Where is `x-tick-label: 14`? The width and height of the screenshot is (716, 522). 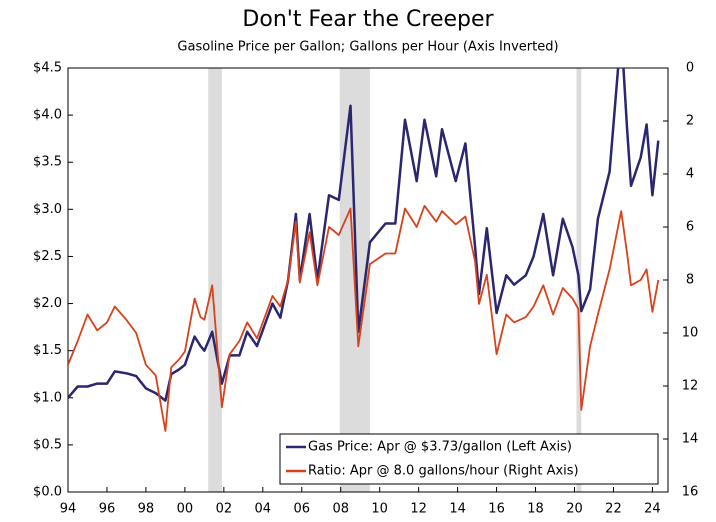 x-tick-label: 14 is located at coordinates (457, 509).